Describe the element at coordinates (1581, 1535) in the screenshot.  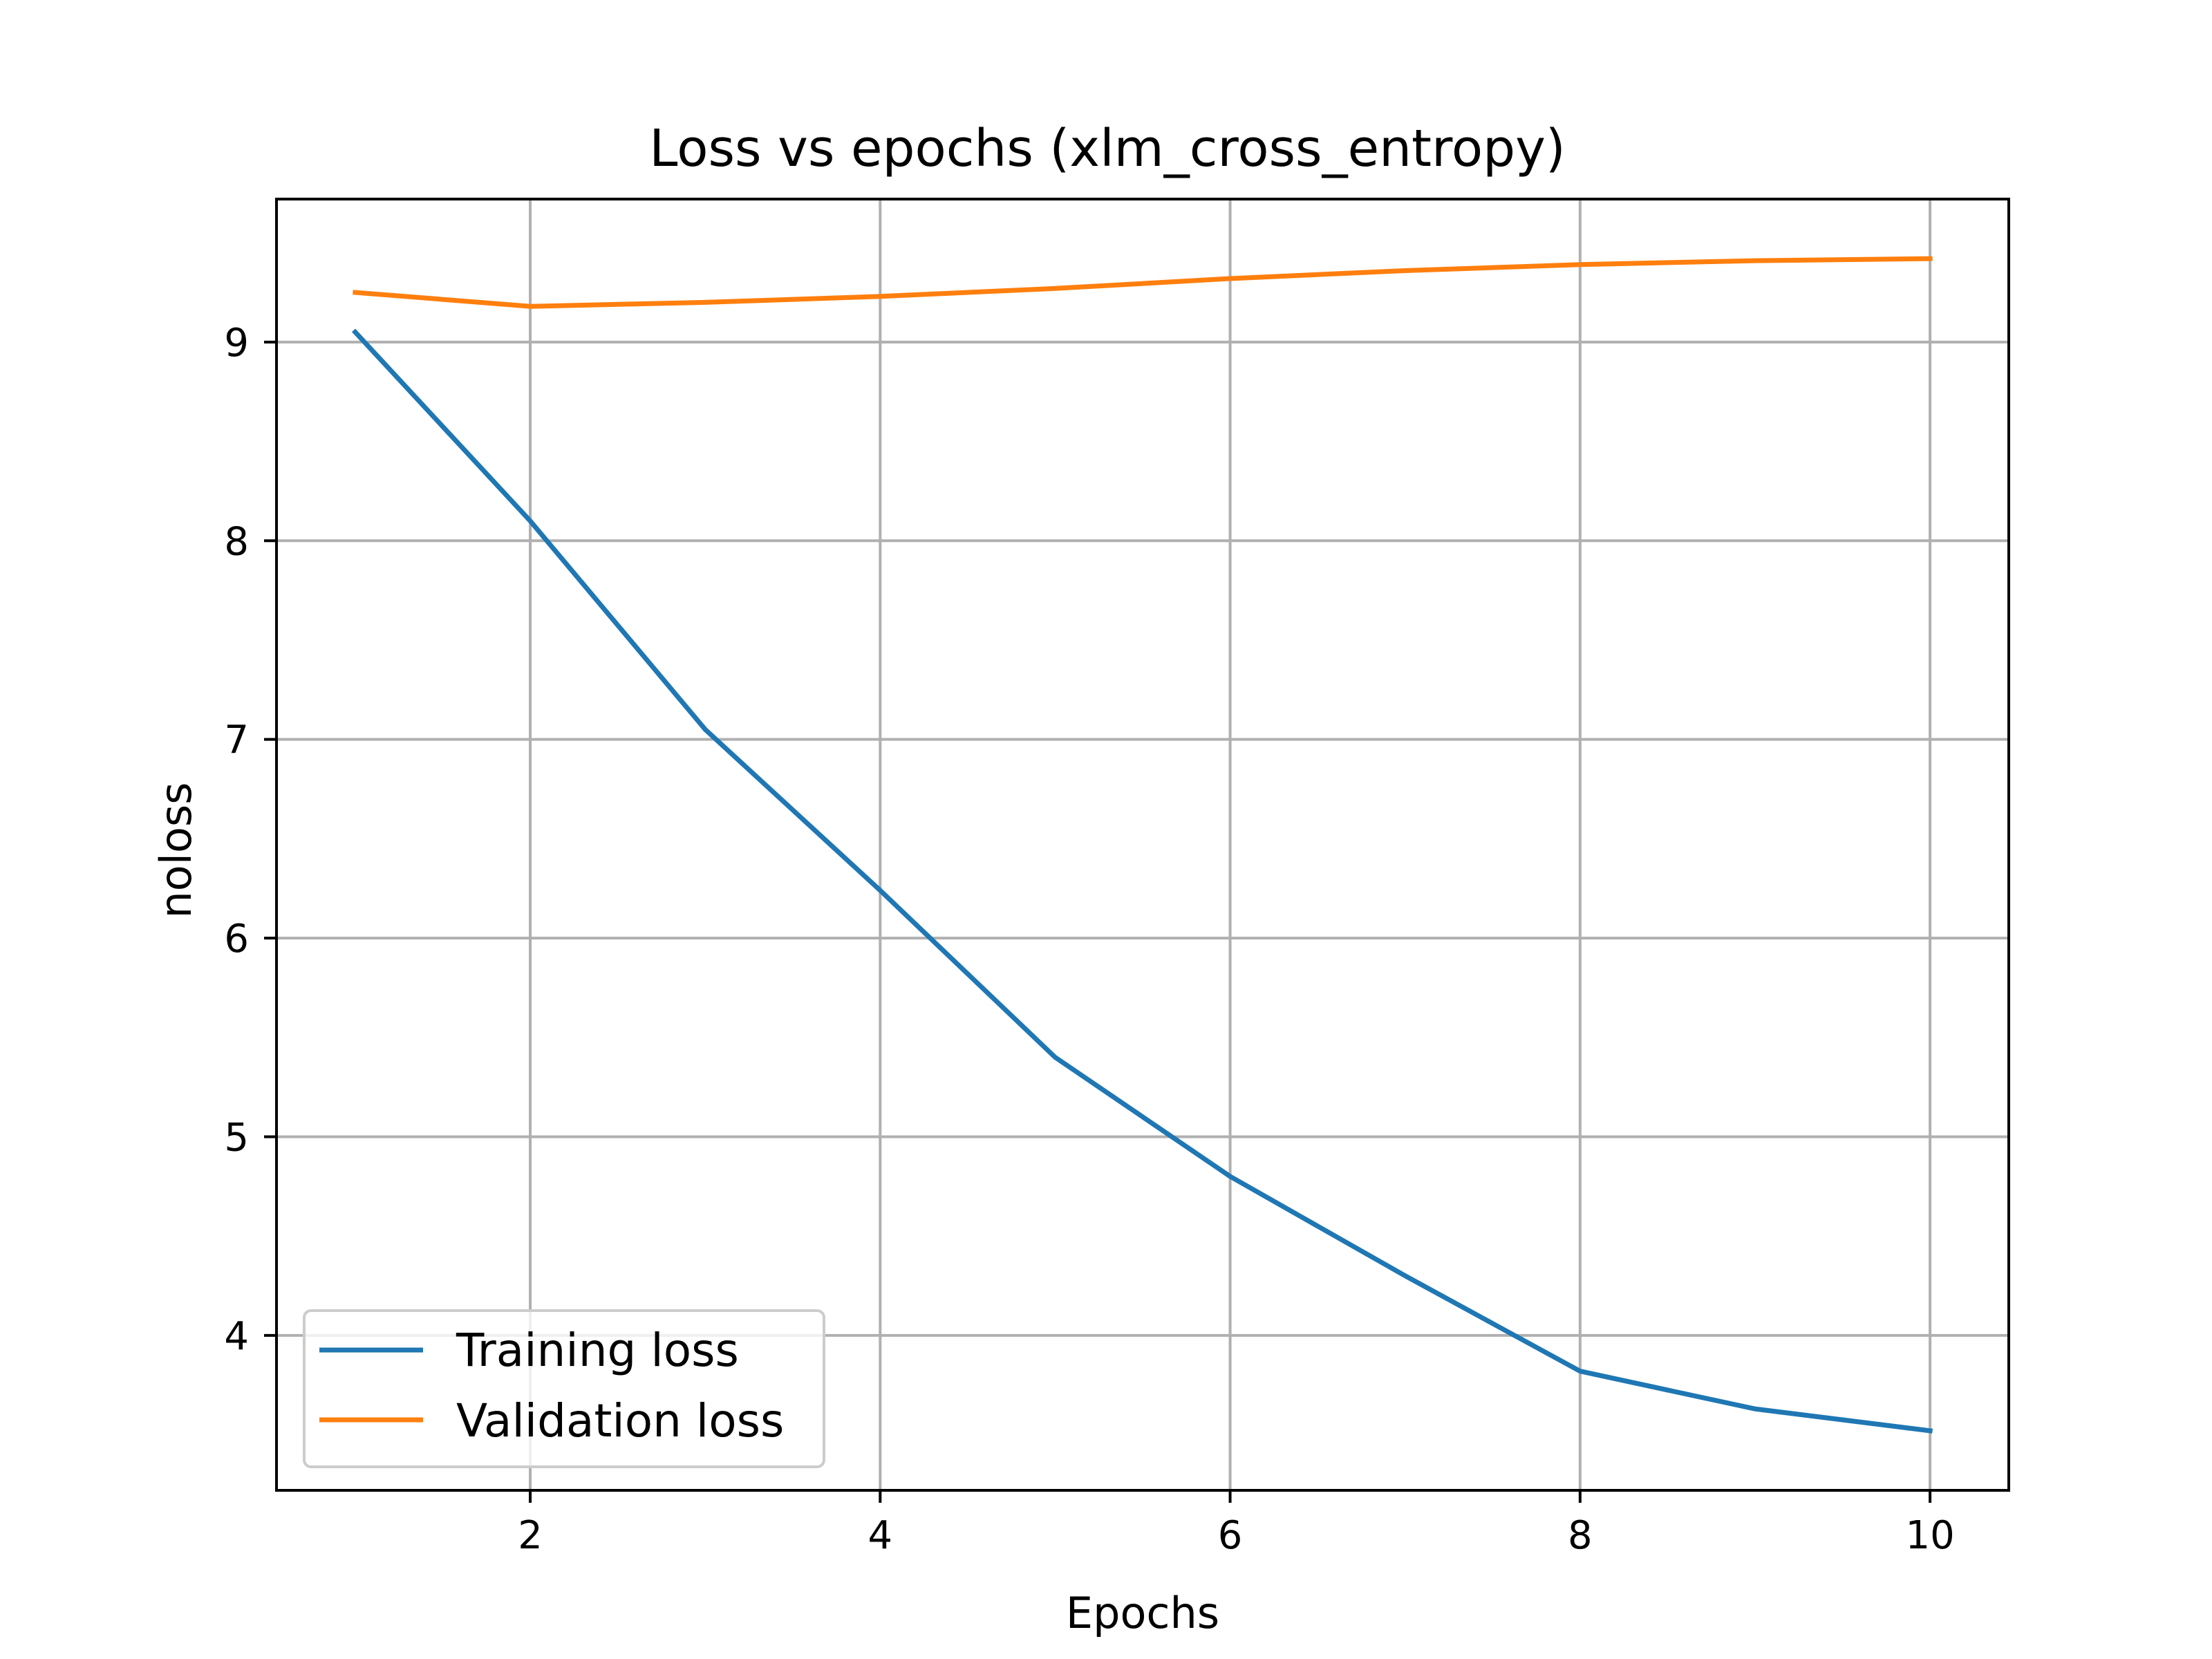
I see `x-tick-label: 8` at that location.